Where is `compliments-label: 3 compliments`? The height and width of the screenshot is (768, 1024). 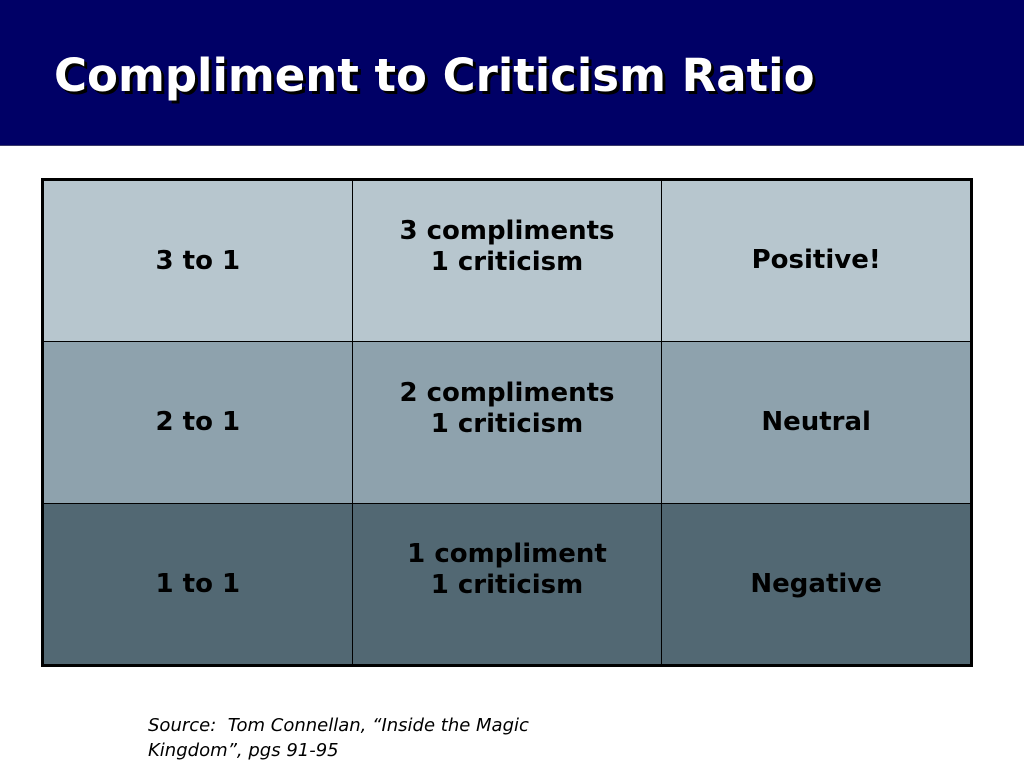 compliments-label: 3 compliments is located at coordinates (507, 231).